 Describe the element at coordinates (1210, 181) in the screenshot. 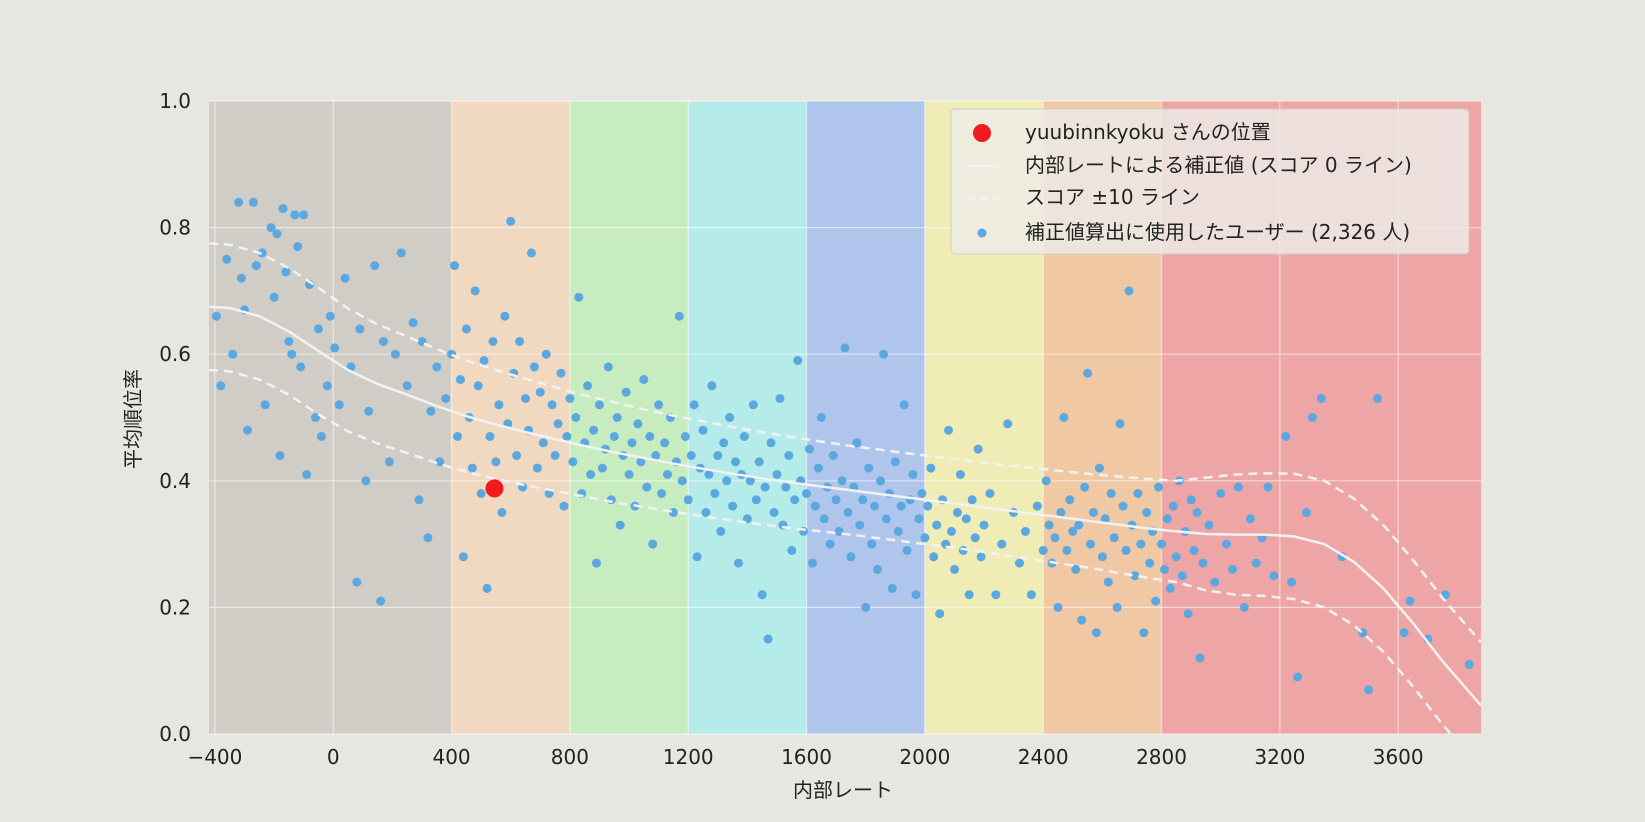

I see `legend-box` at that location.